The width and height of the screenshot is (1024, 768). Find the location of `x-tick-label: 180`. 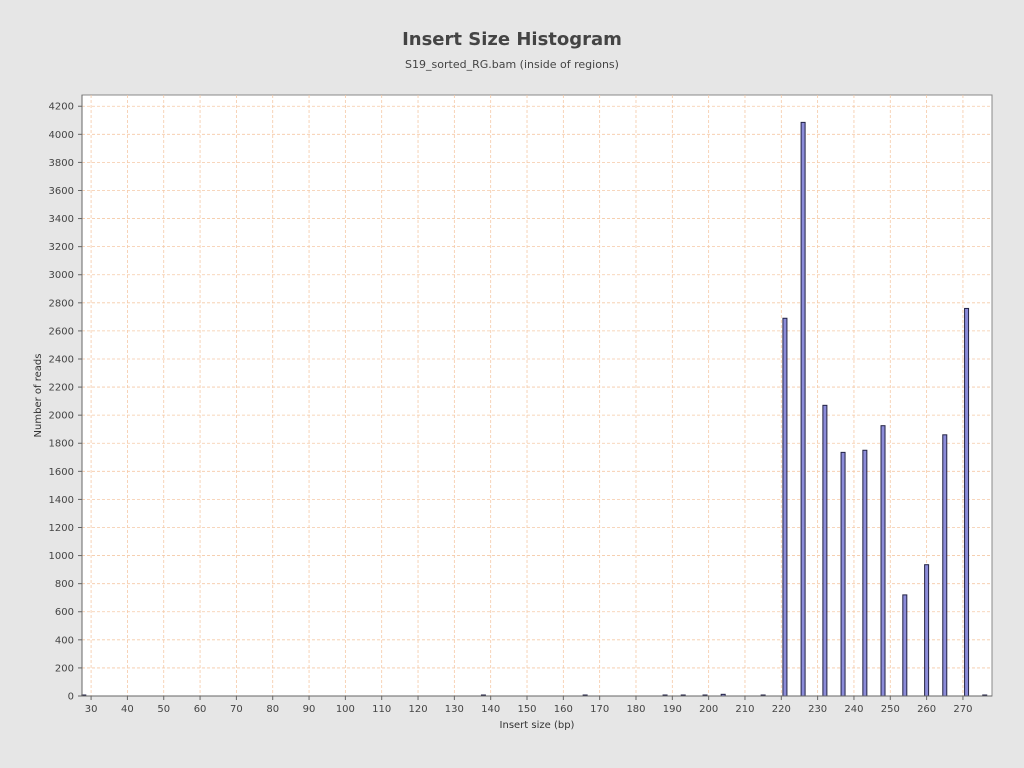

x-tick-label: 180 is located at coordinates (635, 709).